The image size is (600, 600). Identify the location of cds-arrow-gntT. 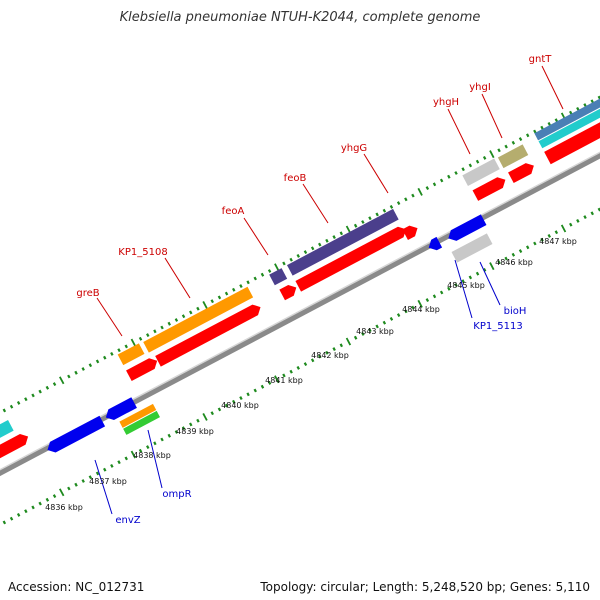
(572, 138).